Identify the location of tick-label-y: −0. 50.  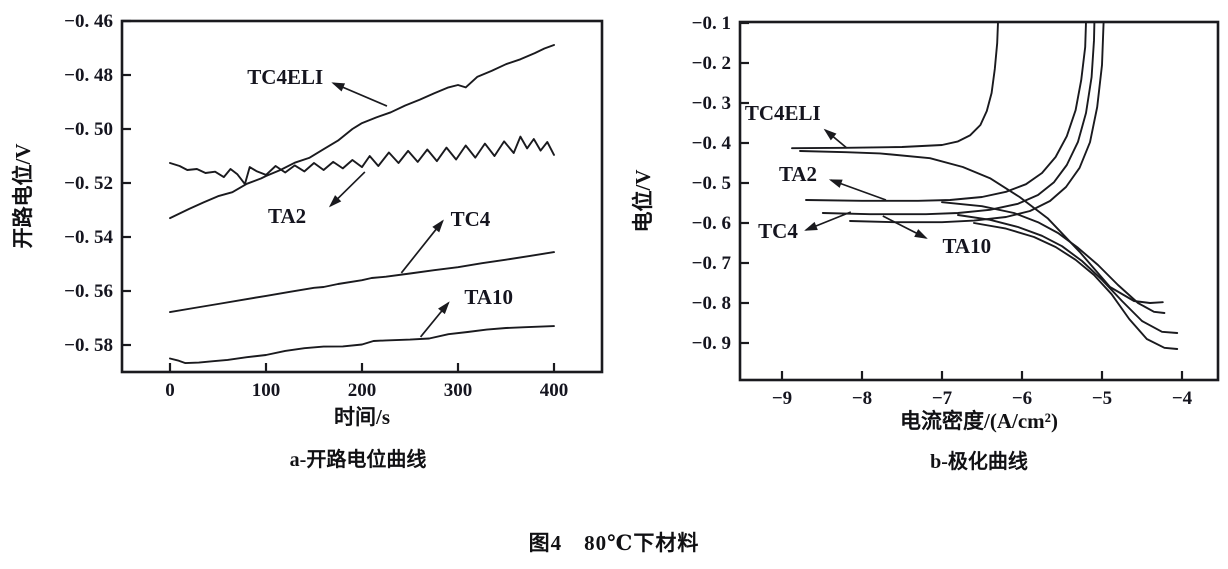
(88, 129).